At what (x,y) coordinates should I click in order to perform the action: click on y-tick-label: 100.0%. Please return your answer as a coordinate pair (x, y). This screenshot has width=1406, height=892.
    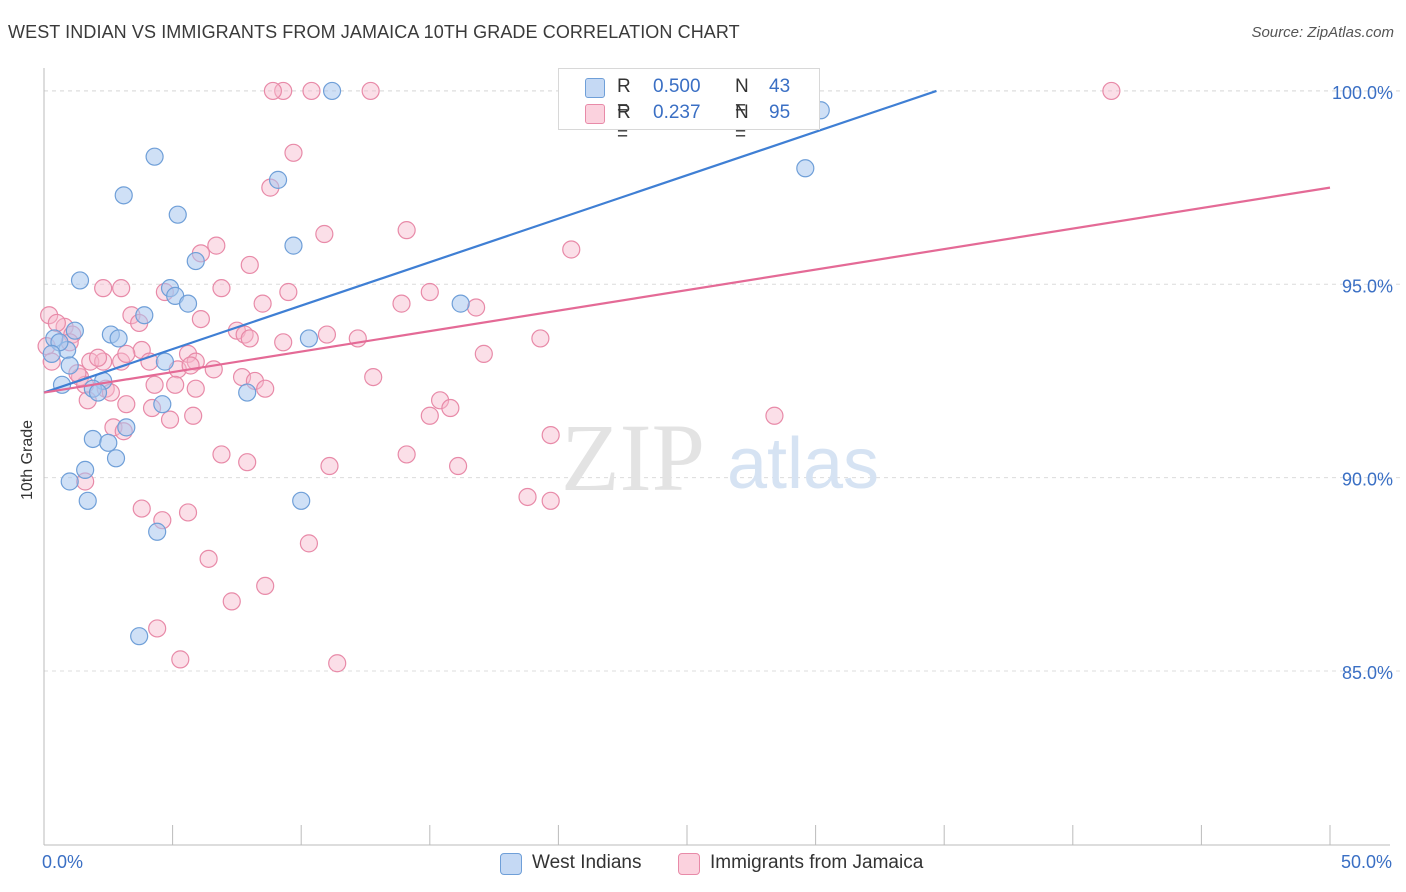
    Looking at the image, I should click on (1362, 93).